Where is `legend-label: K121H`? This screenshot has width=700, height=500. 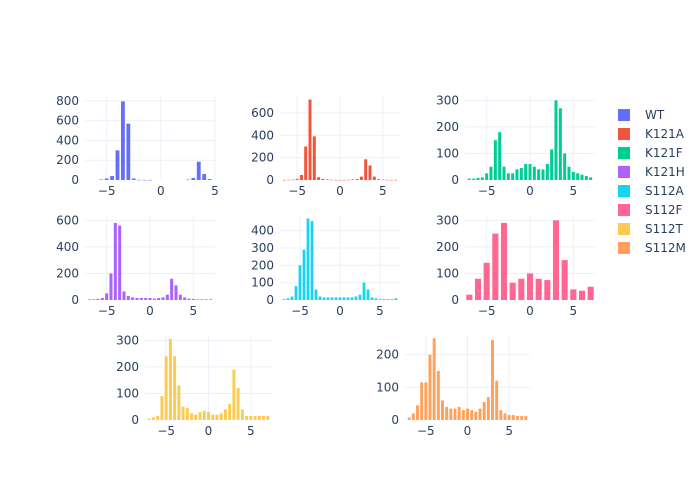
legend-label: K121H is located at coordinates (665, 172).